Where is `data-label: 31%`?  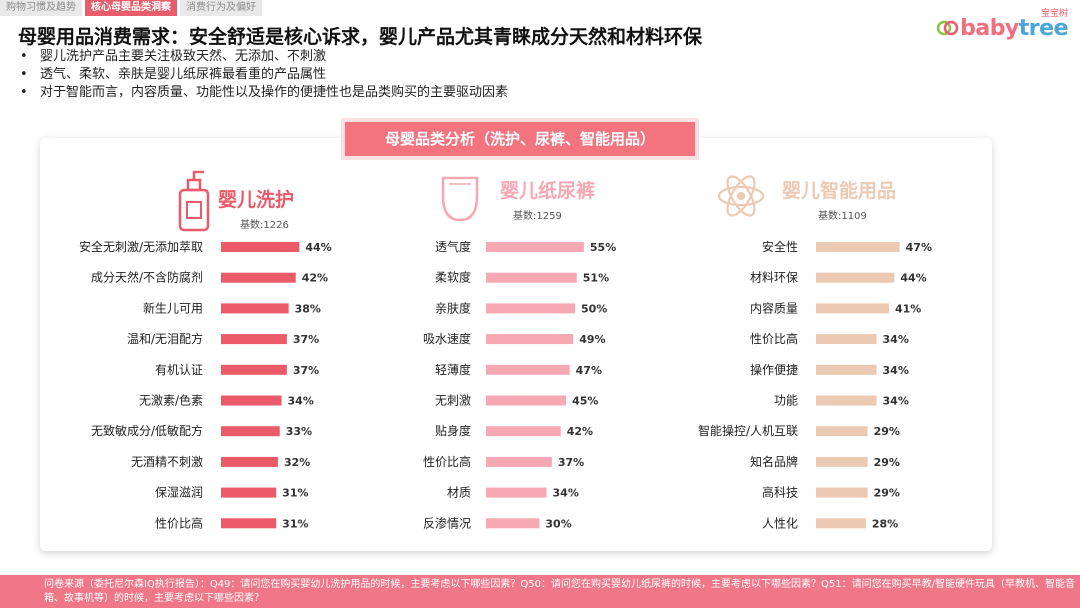 data-label: 31% is located at coordinates (295, 493).